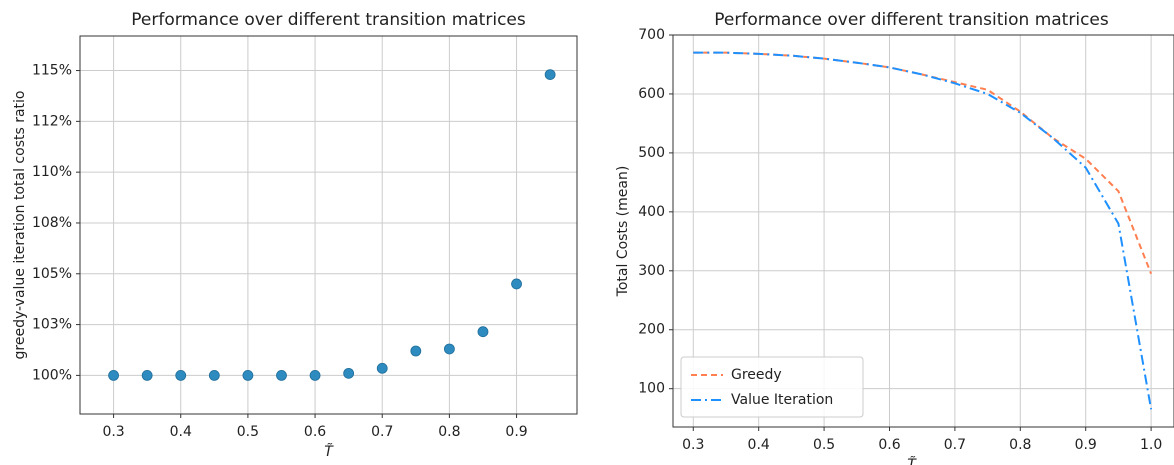  What do you see at coordinates (623, 232) in the screenshot?
I see `y-axis-label: Total Costs (mean)` at bounding box center [623, 232].